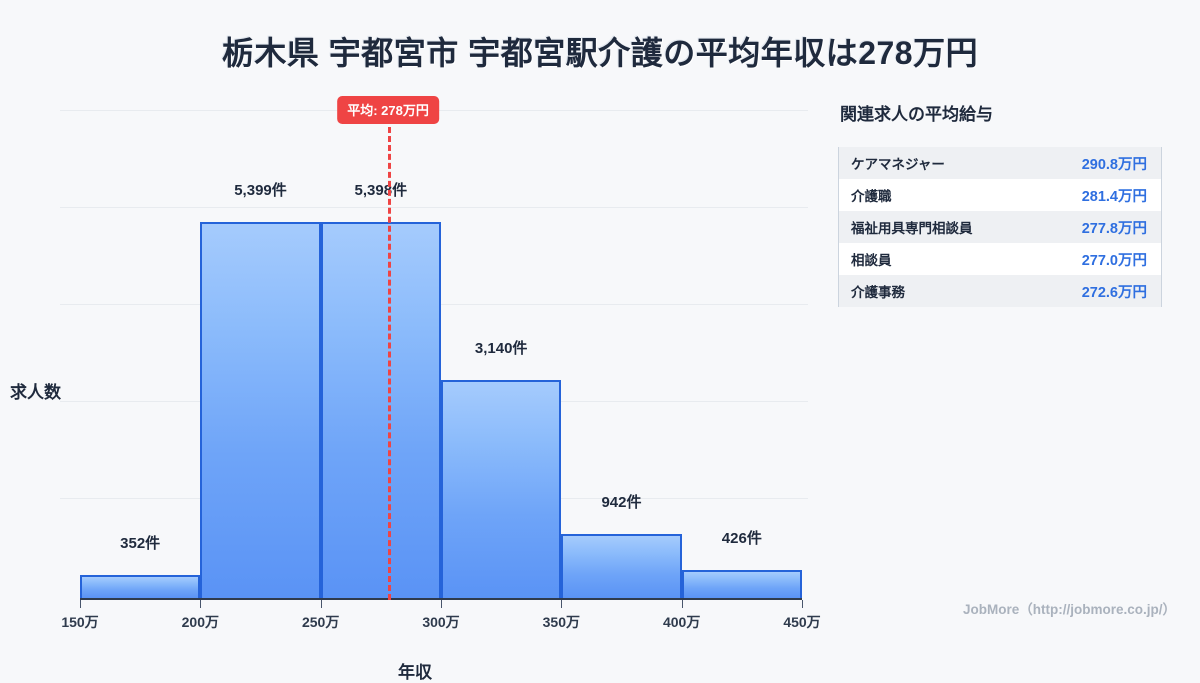 The image size is (1200, 683). What do you see at coordinates (200, 622) in the screenshot?
I see `x-tick-label: 200万` at bounding box center [200, 622].